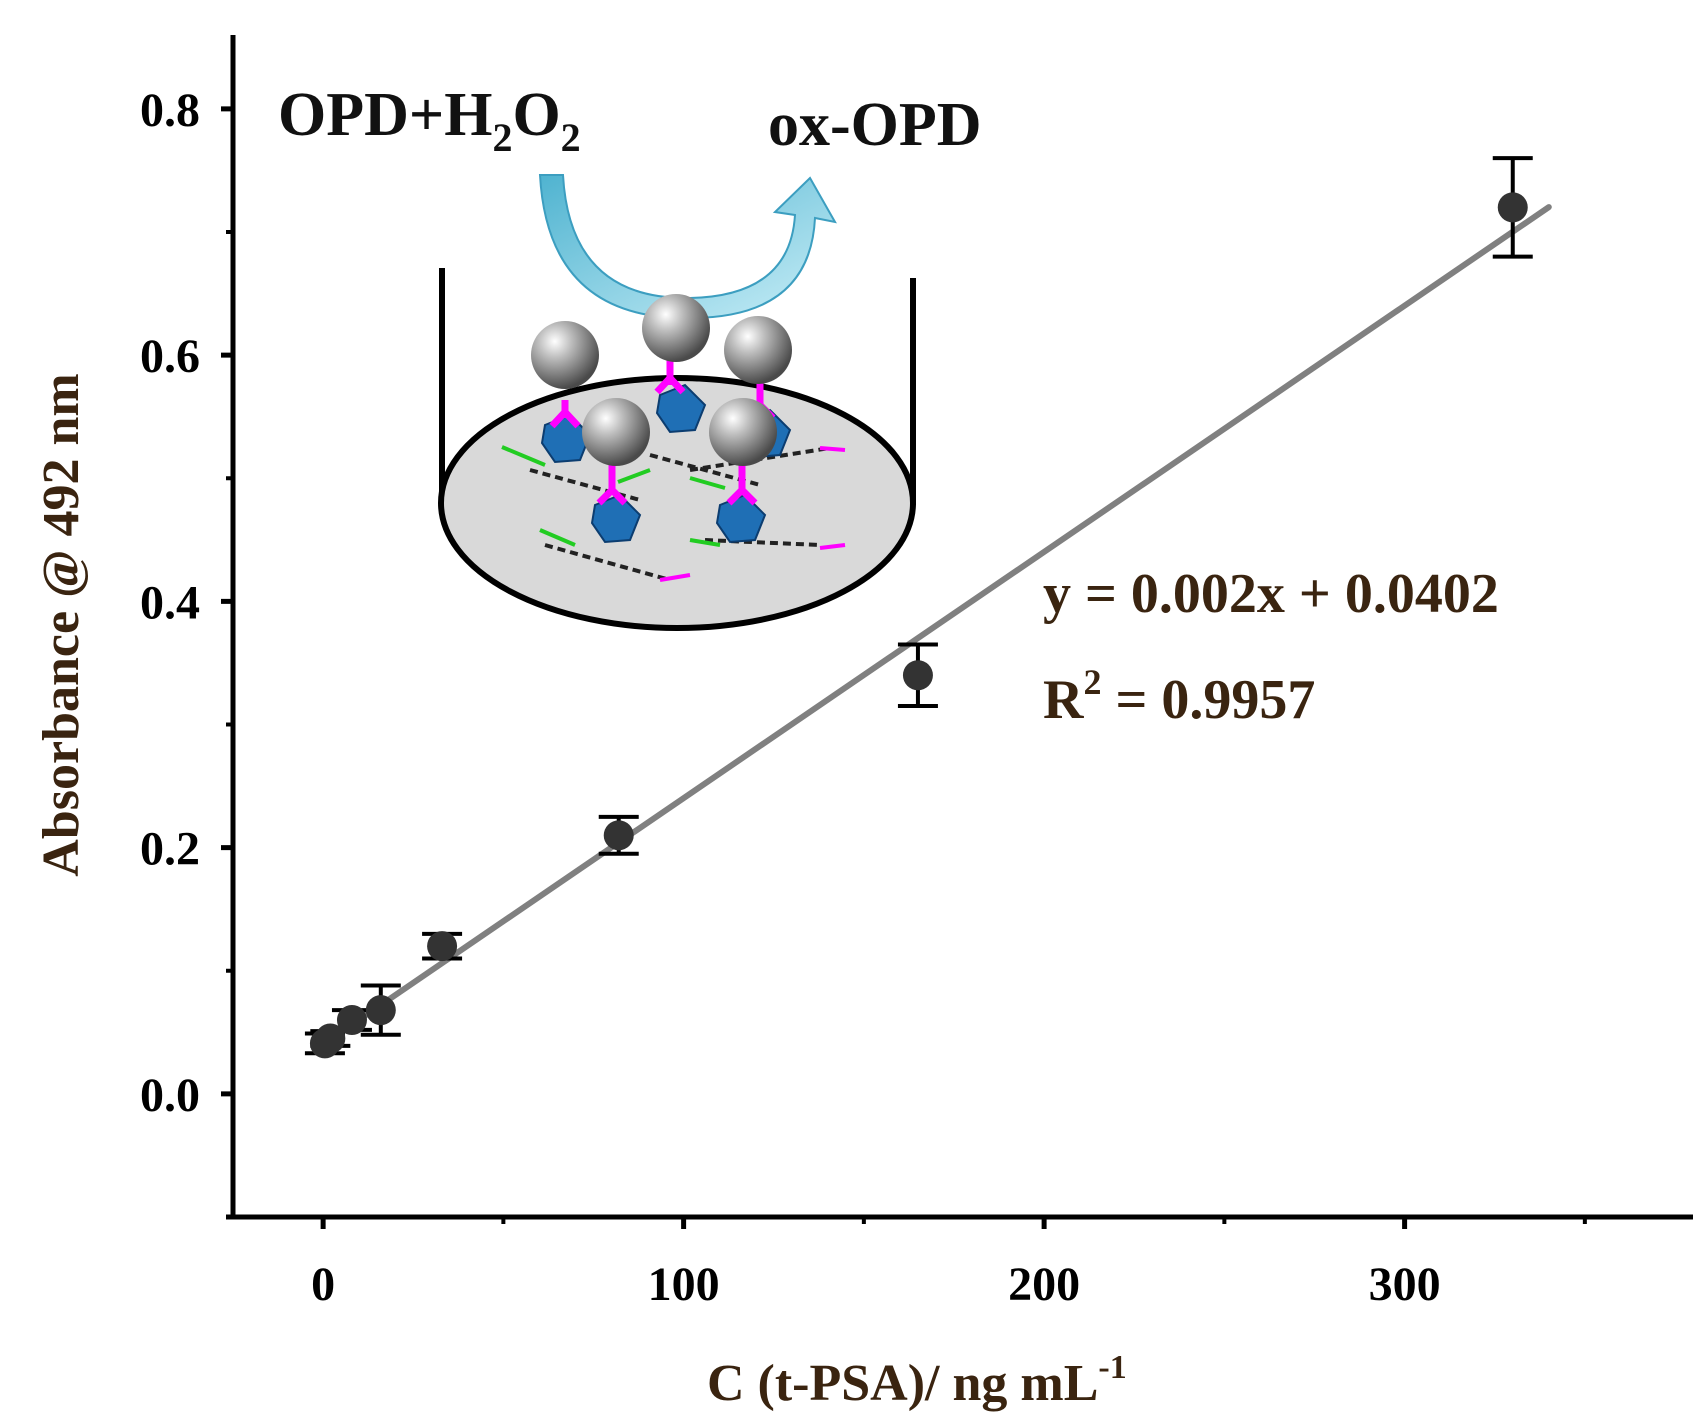 This screenshot has width=1706, height=1423. What do you see at coordinates (323, 1284) in the screenshot?
I see `x-tick-label: 0` at bounding box center [323, 1284].